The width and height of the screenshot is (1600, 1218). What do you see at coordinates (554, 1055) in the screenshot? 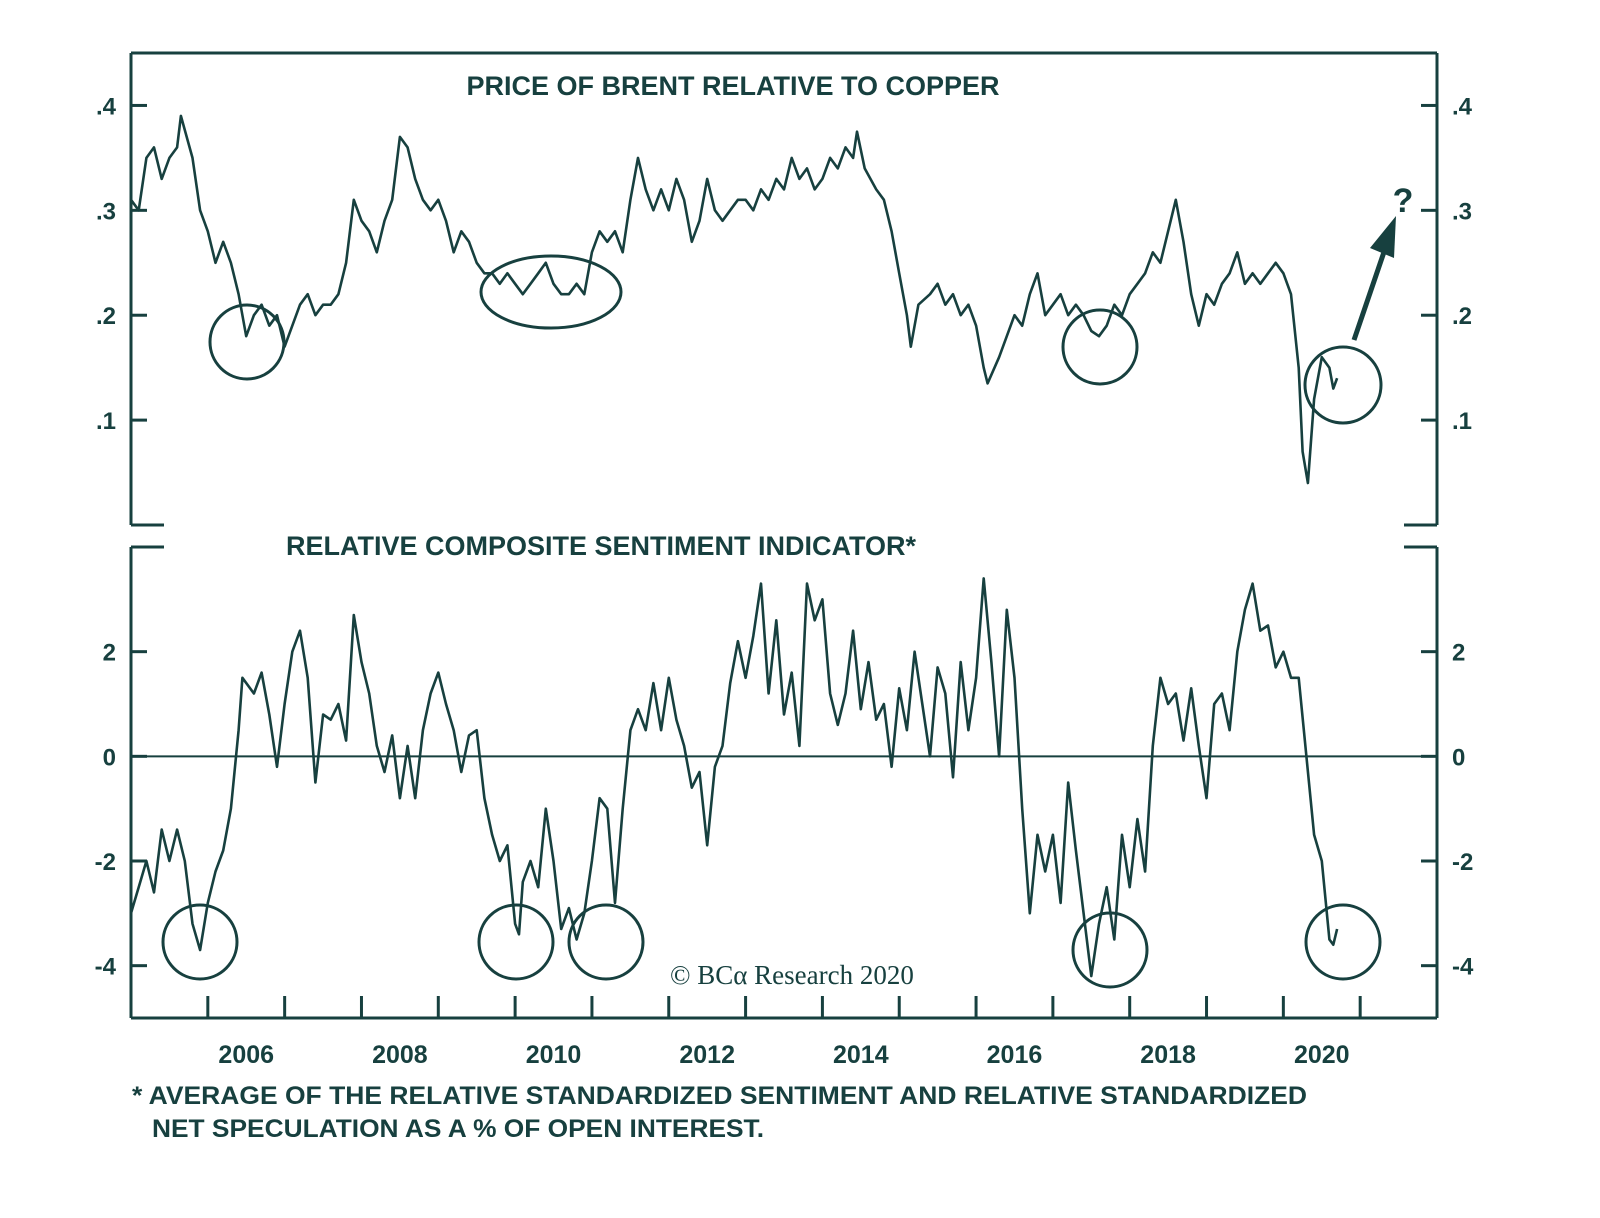
I see `x-tick-label: 2010` at bounding box center [554, 1055].